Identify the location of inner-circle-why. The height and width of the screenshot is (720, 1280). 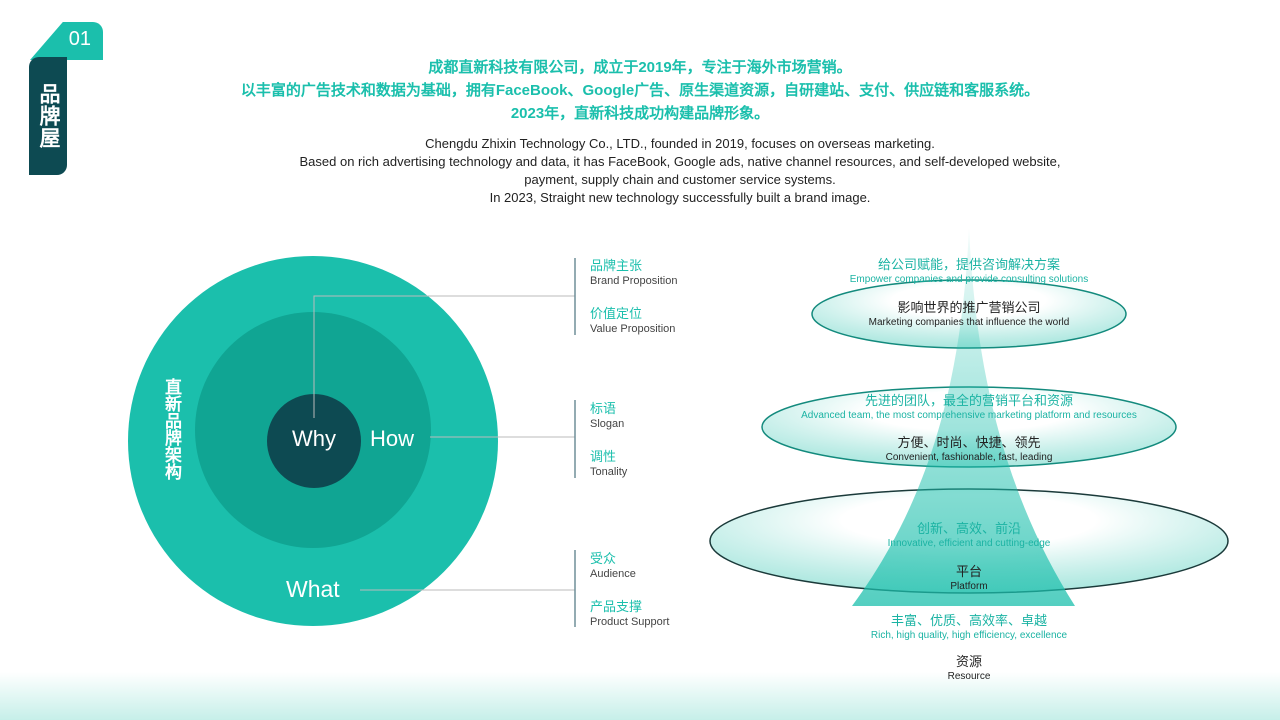
(314, 441).